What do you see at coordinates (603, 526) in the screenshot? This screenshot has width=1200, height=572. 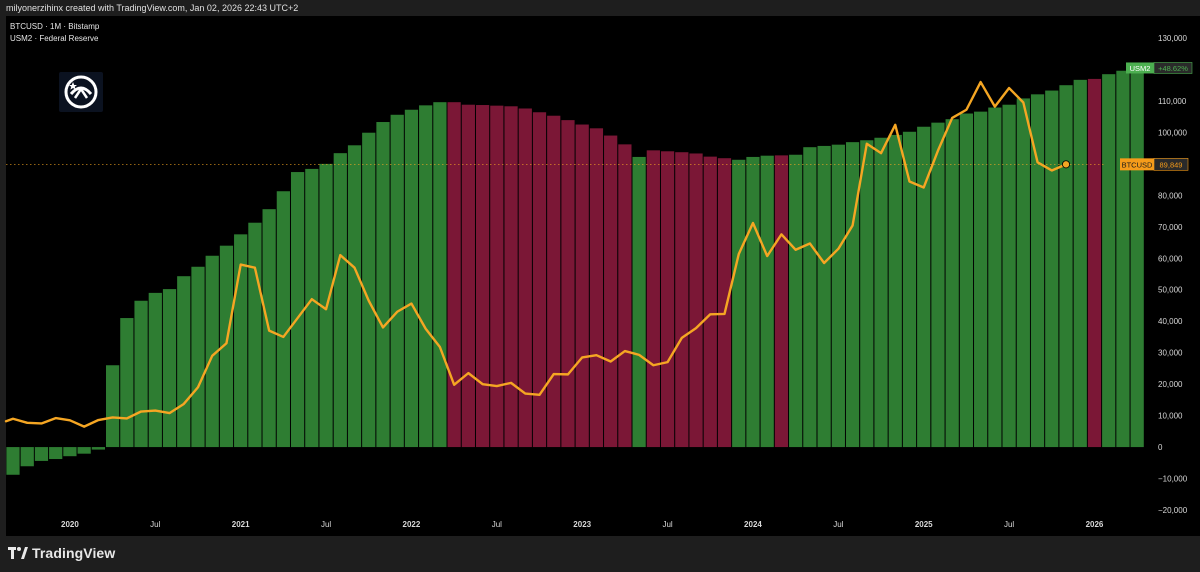 I see `time-axis` at bounding box center [603, 526].